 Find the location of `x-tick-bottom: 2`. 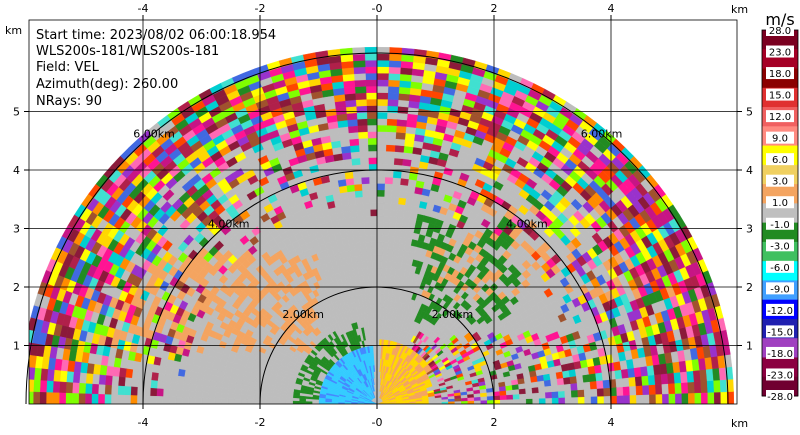

x-tick-bottom: 2 is located at coordinates (494, 422).